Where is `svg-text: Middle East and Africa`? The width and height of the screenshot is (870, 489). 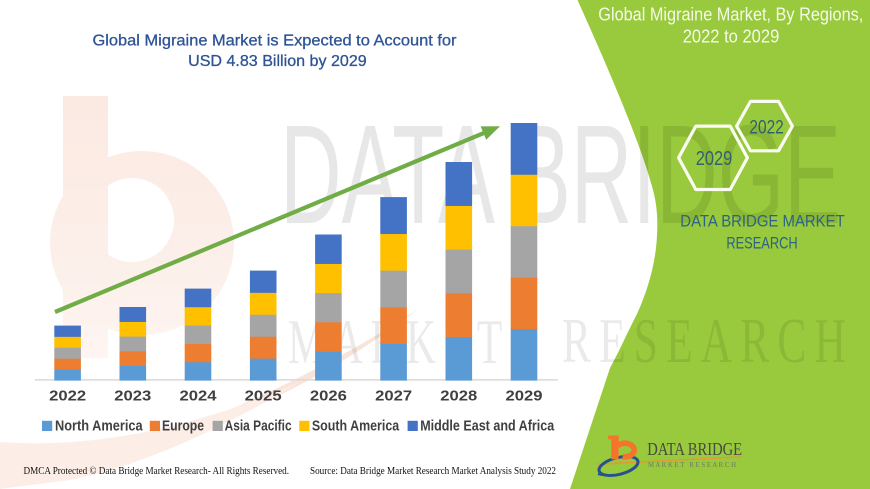 svg-text: Middle East and Africa is located at coordinates (487, 426).